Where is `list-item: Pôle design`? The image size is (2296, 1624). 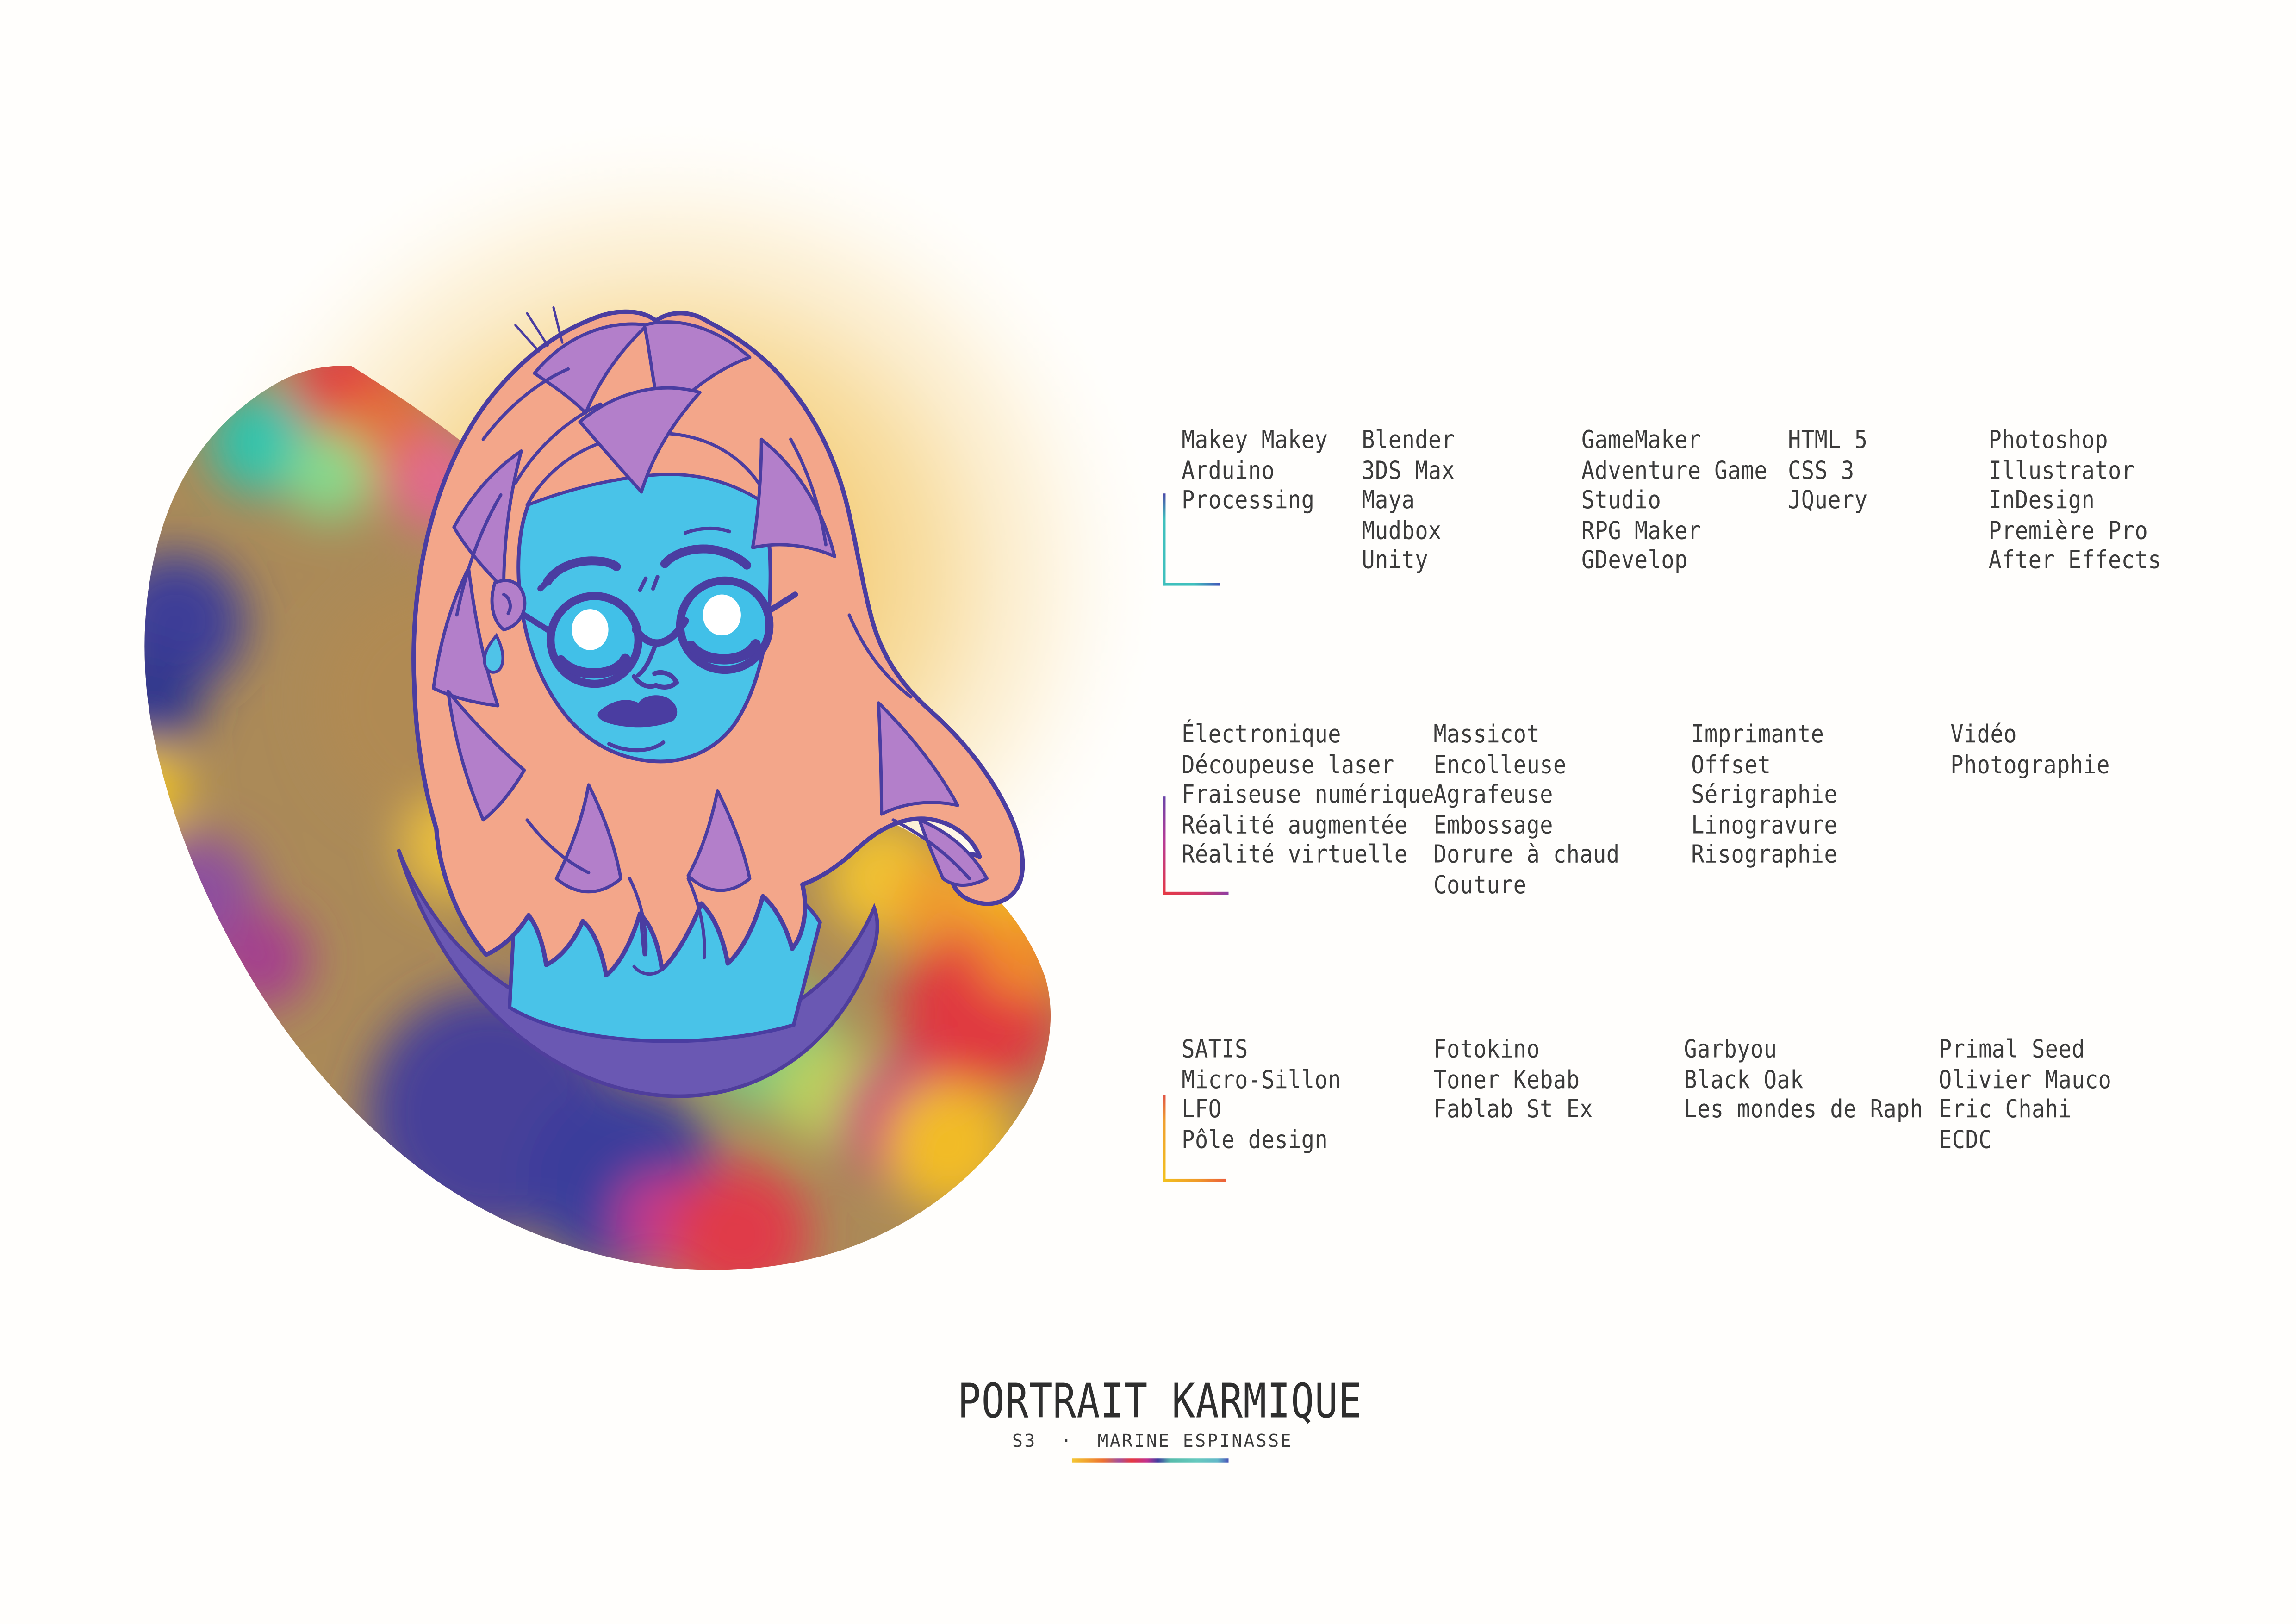 list-item: Pôle design is located at coordinates (1255, 1140).